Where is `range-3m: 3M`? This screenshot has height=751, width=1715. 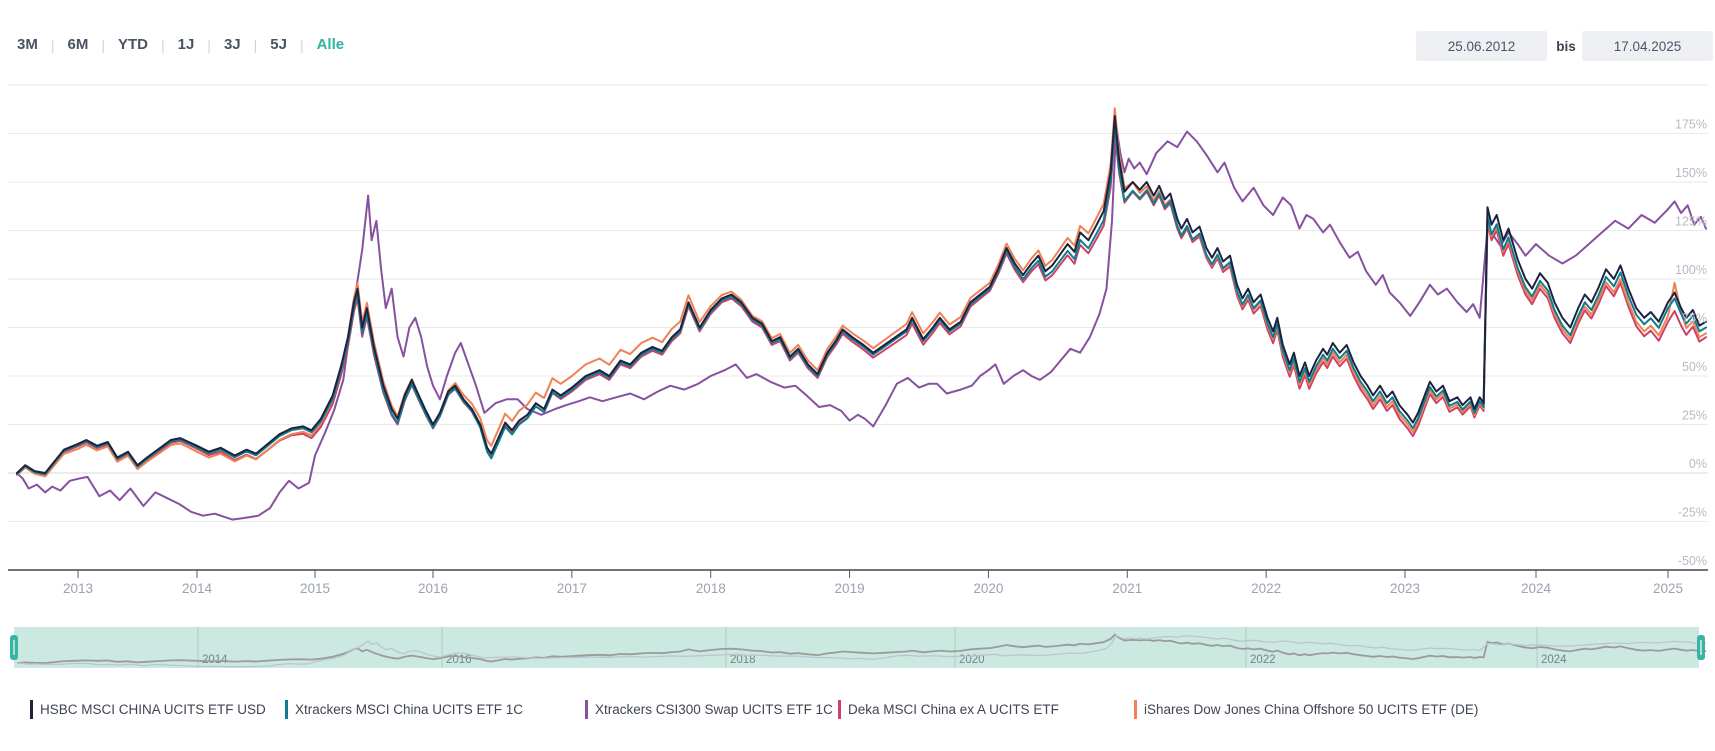 range-3m: 3M is located at coordinates (27, 44).